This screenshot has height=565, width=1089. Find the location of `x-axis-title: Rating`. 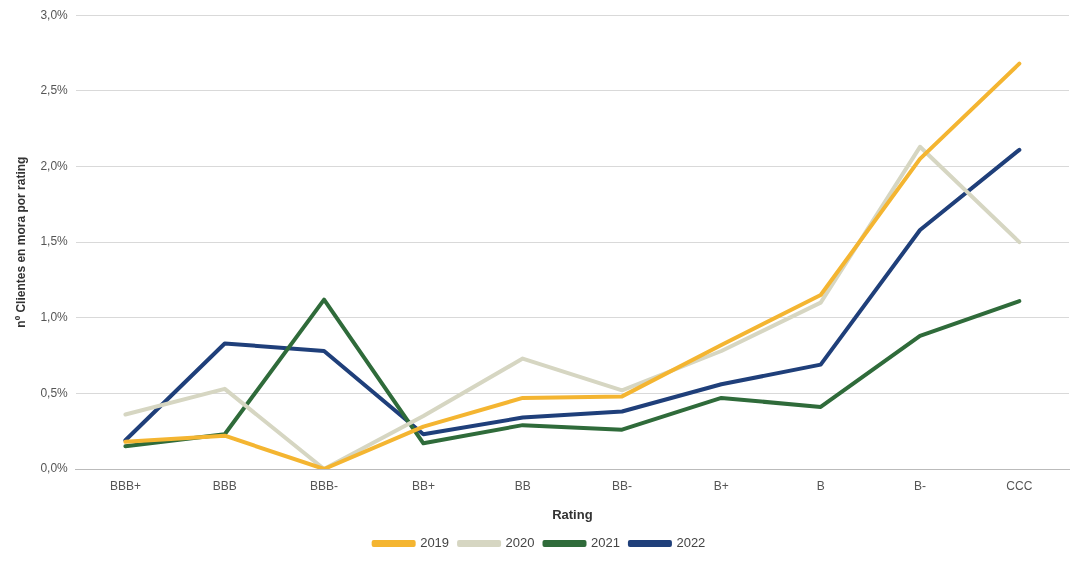

x-axis-title: Rating is located at coordinates (572, 514).